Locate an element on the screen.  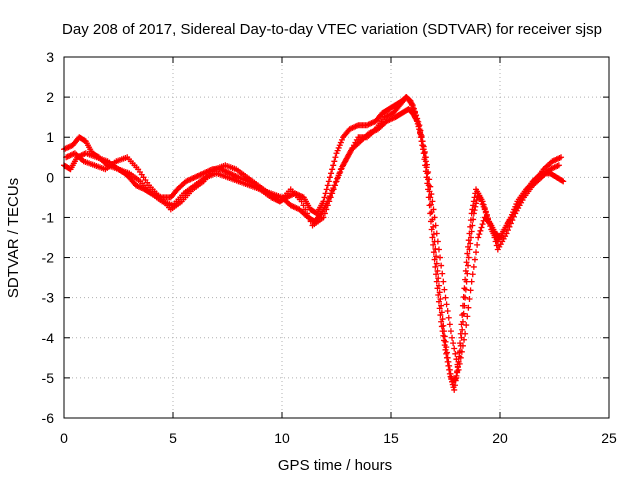
x-axis-label: GPS time / hours is located at coordinates (335, 465).